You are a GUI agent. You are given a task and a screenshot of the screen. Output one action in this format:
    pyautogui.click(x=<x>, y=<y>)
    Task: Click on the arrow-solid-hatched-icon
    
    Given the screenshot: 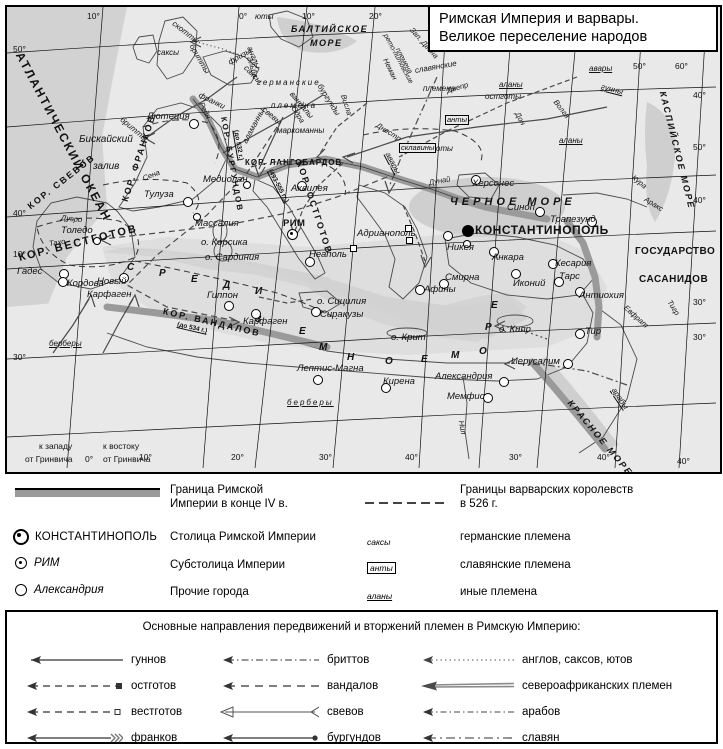 What is the action you would take?
    pyautogui.click(x=75, y=738)
    